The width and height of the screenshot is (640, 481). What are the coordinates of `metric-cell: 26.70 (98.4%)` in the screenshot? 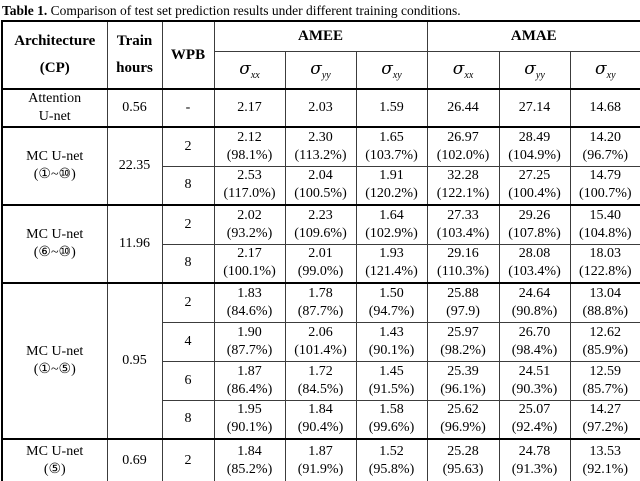 It's located at (534, 341).